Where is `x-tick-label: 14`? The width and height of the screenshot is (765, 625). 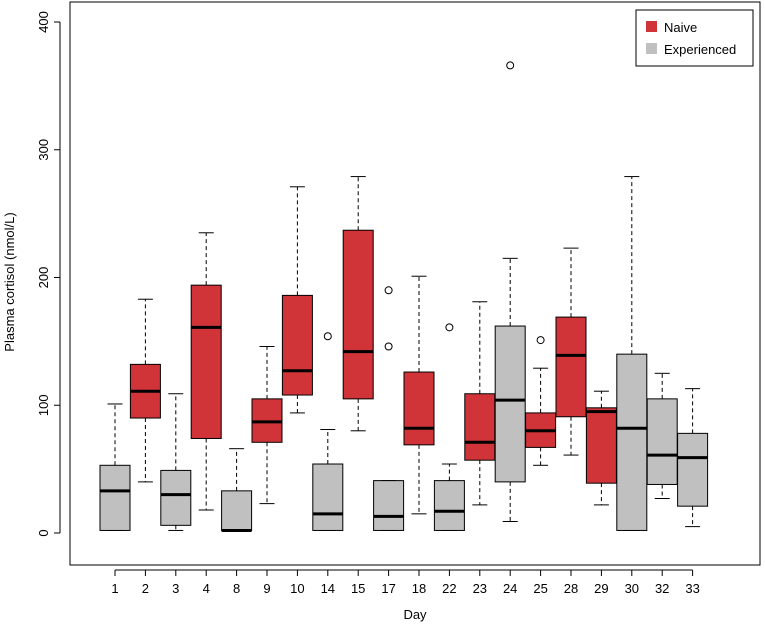
x-tick-label: 14 is located at coordinates (328, 588).